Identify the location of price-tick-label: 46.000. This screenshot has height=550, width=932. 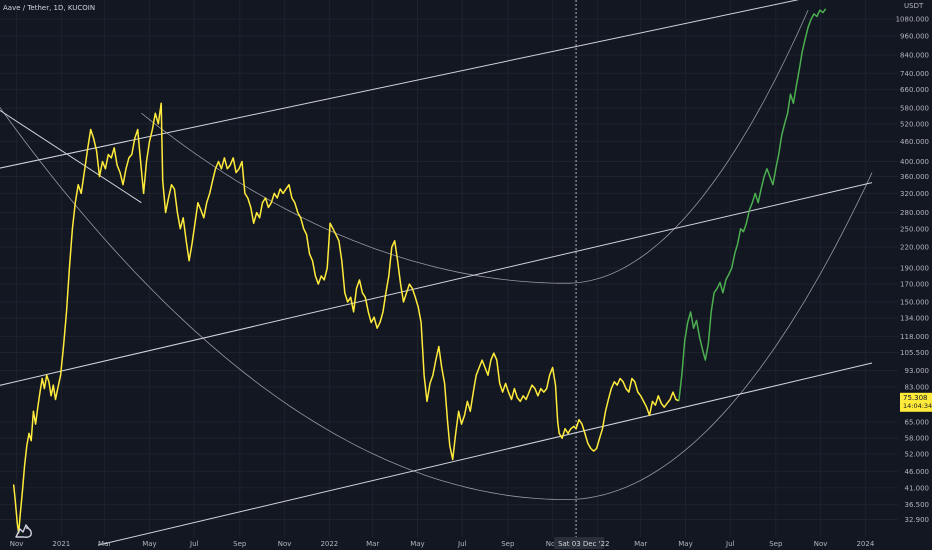
(917, 472).